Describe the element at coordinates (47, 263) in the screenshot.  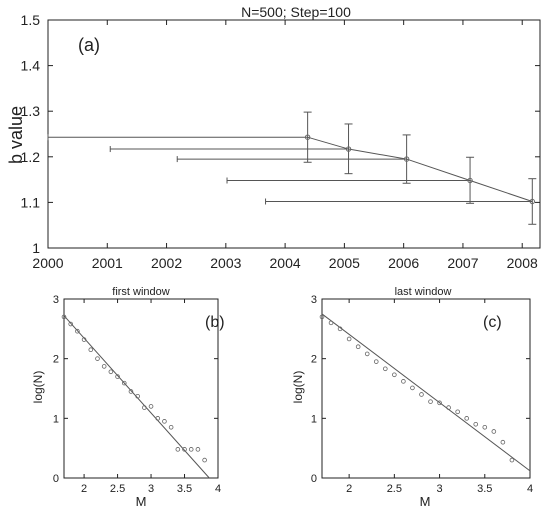
I see `panel-a-x-tick-label: 2000` at that location.